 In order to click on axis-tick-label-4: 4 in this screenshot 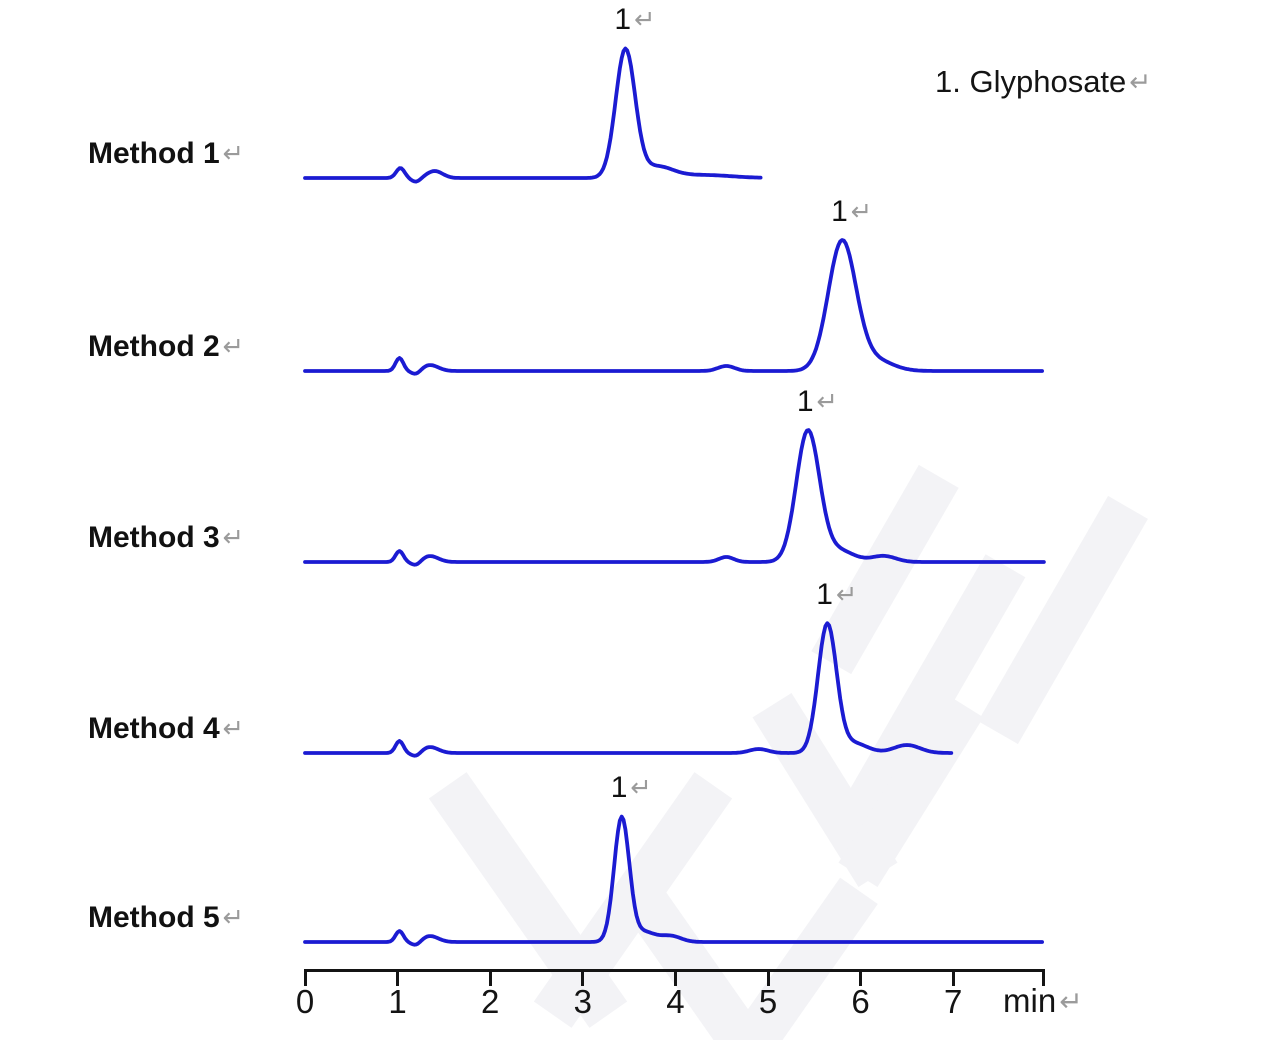, I will do `click(675, 1001)`.